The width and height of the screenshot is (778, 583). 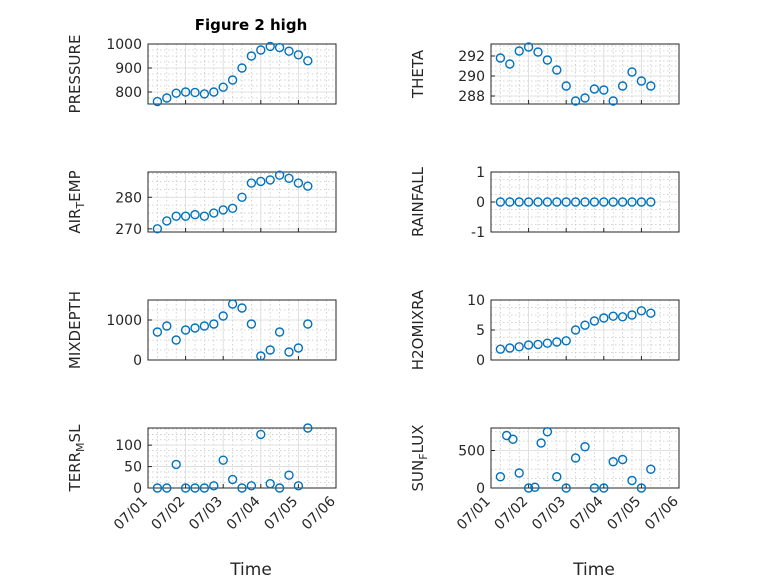 I want to click on x-tick-label: 07/02, so click(x=512, y=514).